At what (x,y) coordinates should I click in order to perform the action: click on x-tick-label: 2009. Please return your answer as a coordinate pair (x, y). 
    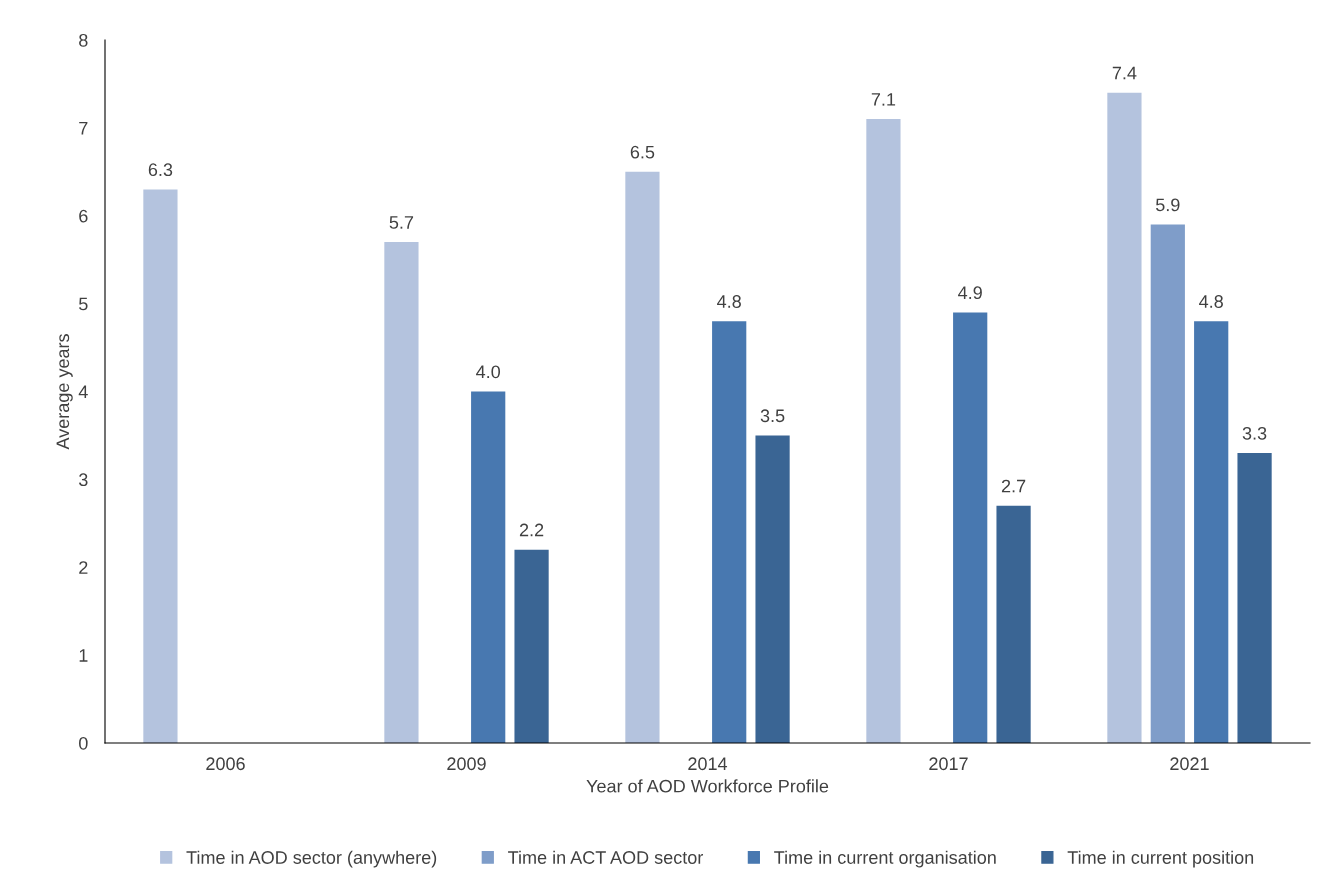
    Looking at the image, I should click on (466, 764).